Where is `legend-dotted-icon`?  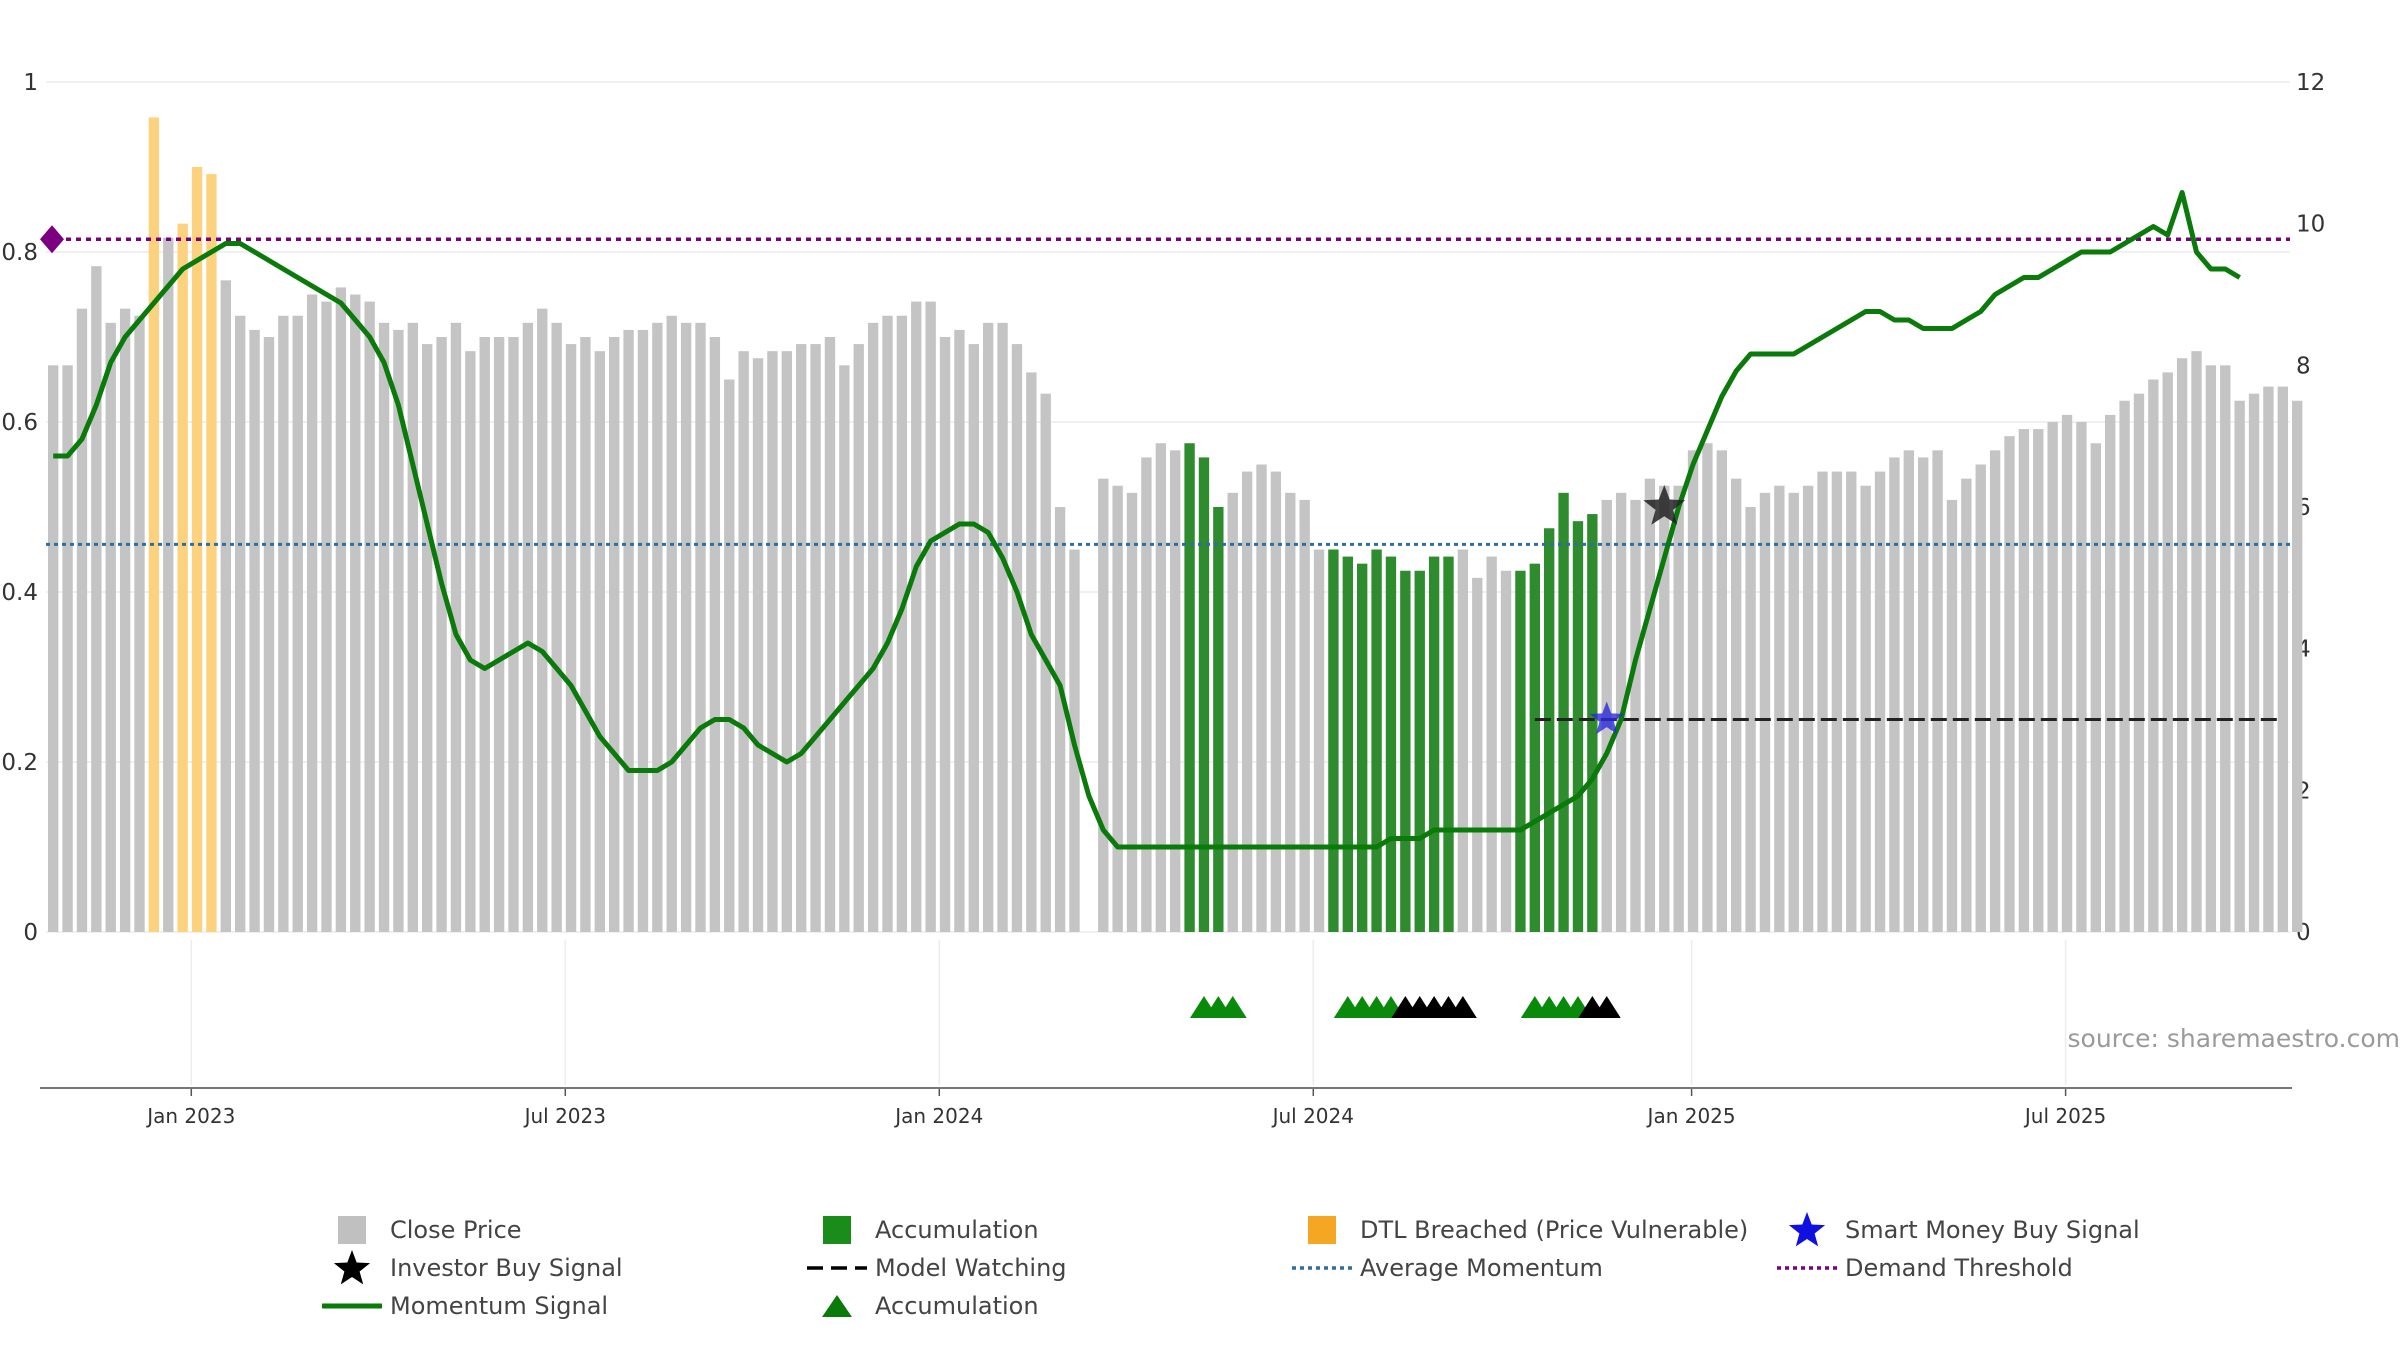 legend-dotted-icon is located at coordinates (1322, 1268).